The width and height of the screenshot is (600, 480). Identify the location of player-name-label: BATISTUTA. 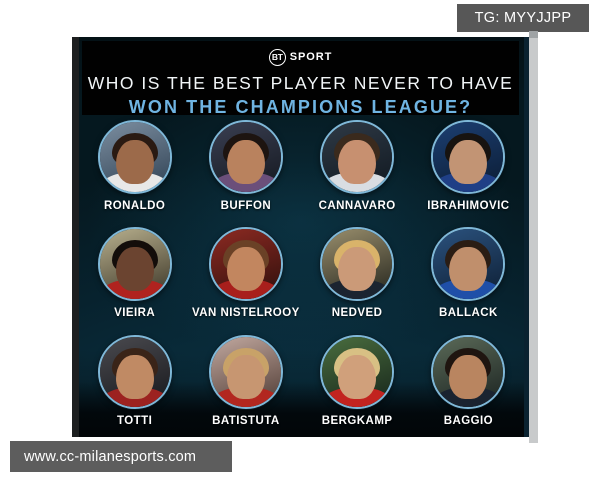
(246, 420).